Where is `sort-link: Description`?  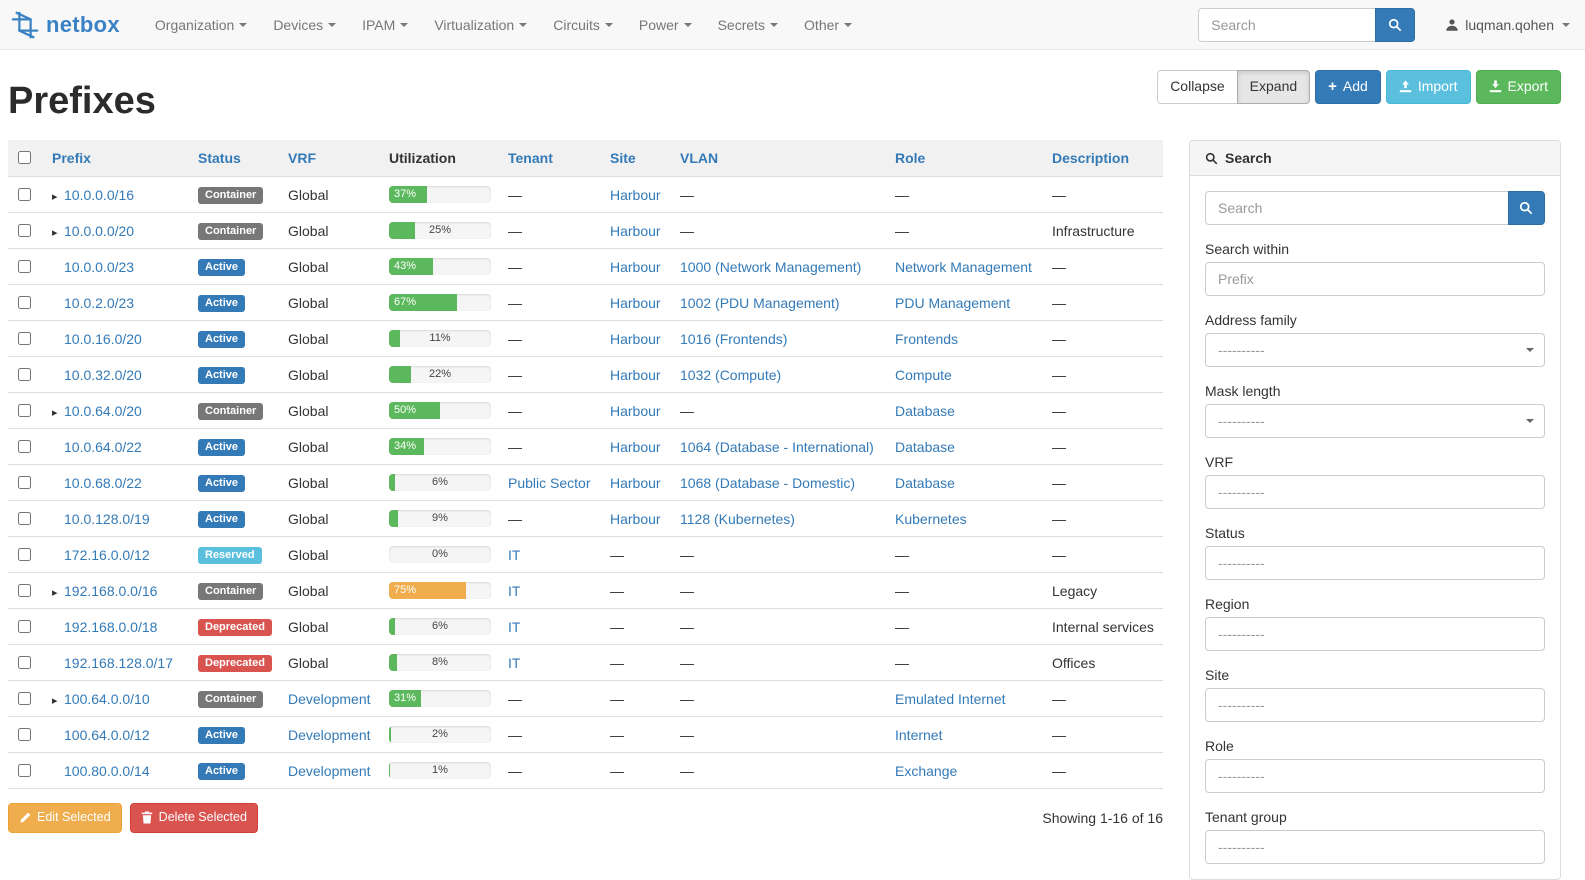
sort-link: Description is located at coordinates (1091, 158).